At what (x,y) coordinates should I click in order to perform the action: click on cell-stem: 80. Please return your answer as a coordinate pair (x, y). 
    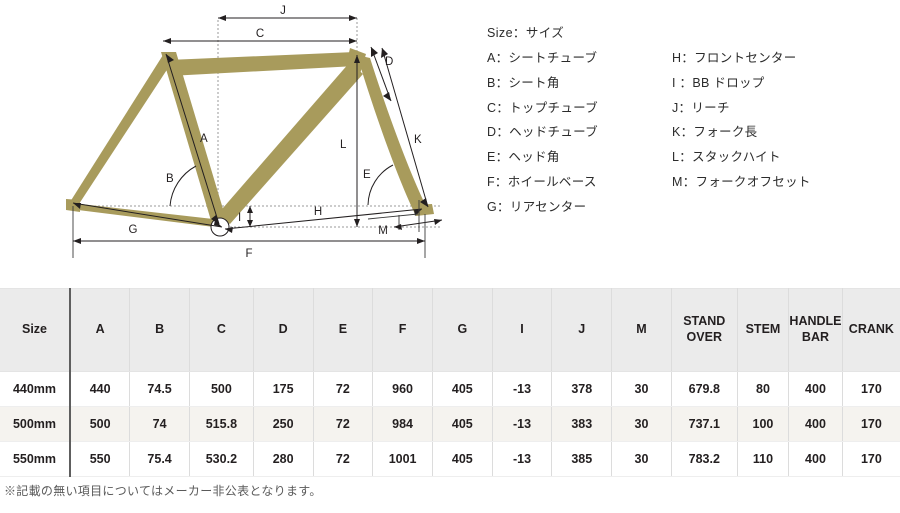
    Looking at the image, I should click on (763, 389).